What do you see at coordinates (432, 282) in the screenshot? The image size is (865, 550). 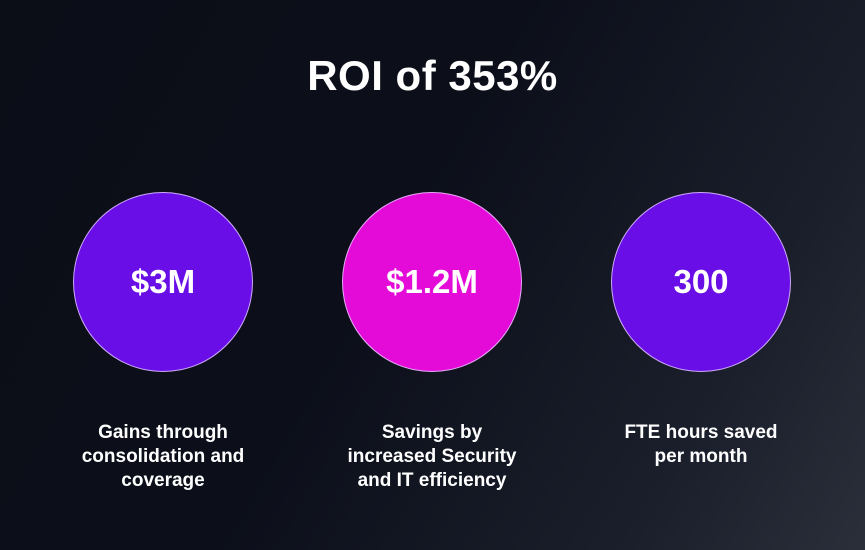 I see `stat-circle-savings: $1.2M` at bounding box center [432, 282].